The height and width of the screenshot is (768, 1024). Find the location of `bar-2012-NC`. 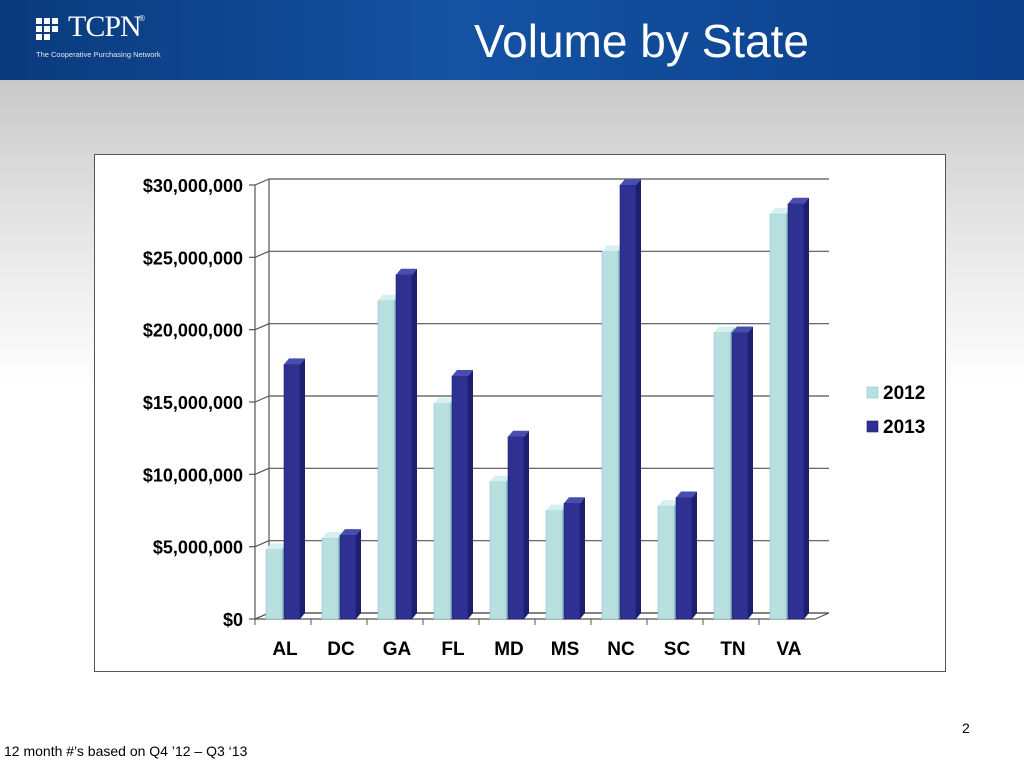

bar-2012-NC is located at coordinates (610, 435).